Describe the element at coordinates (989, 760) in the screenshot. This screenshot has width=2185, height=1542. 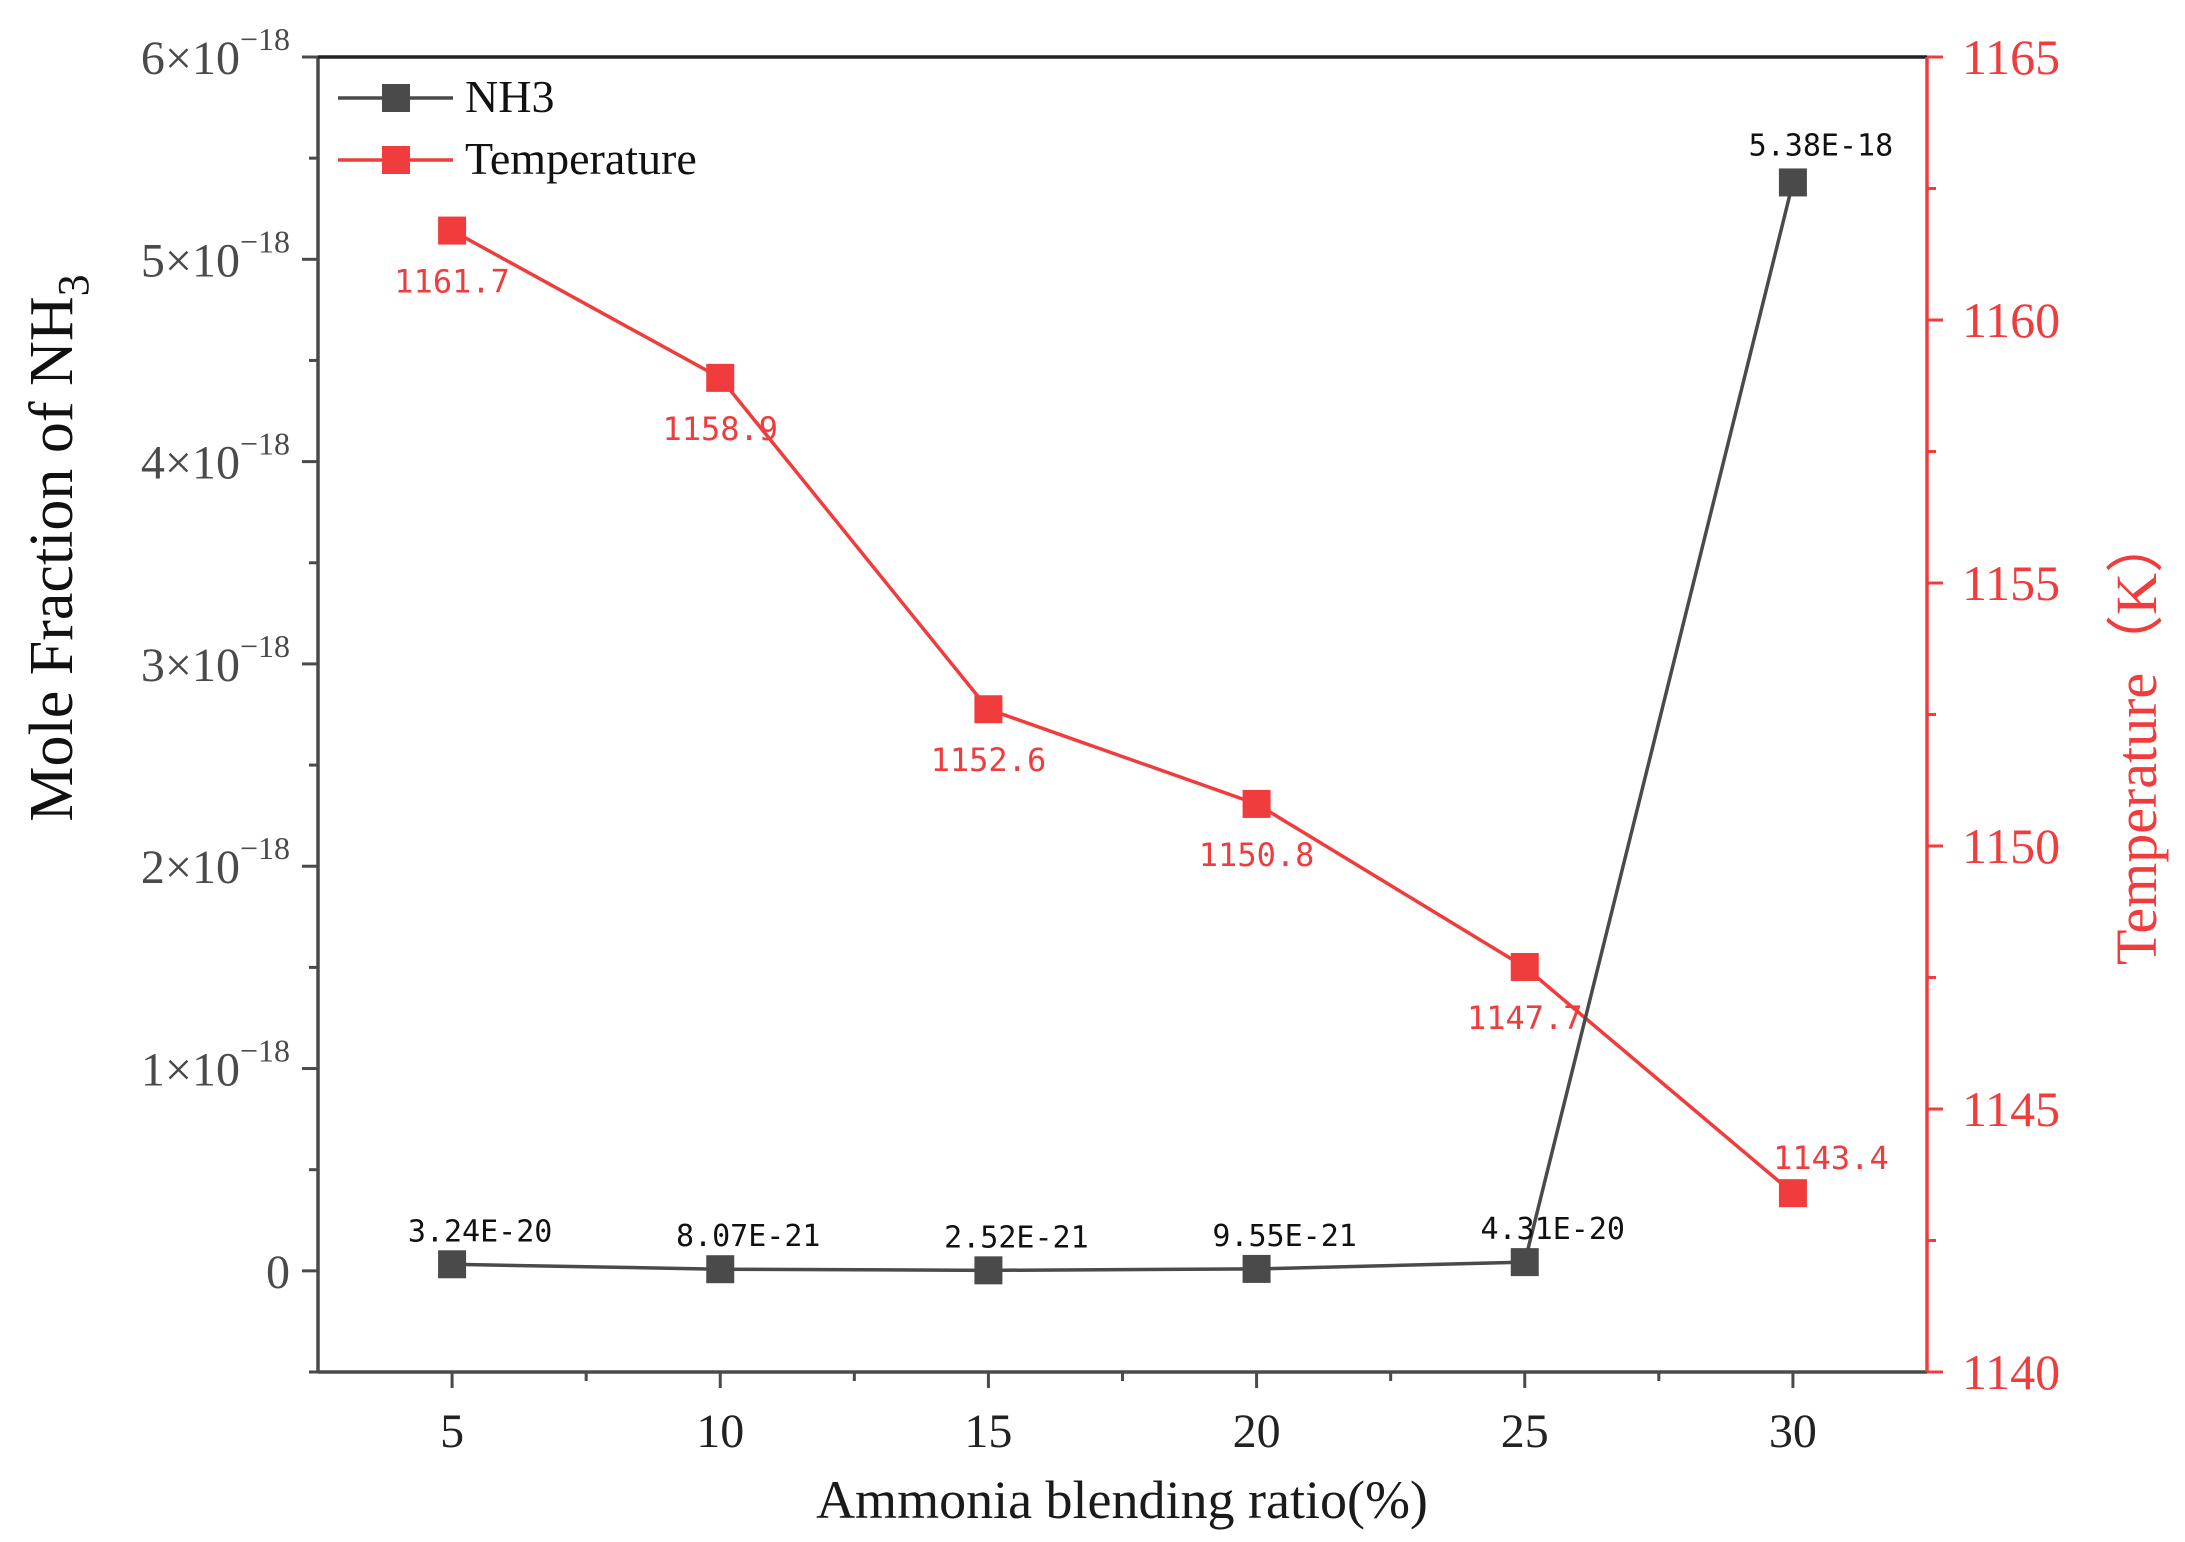
I see `temperature-data-label: 1152.6` at that location.